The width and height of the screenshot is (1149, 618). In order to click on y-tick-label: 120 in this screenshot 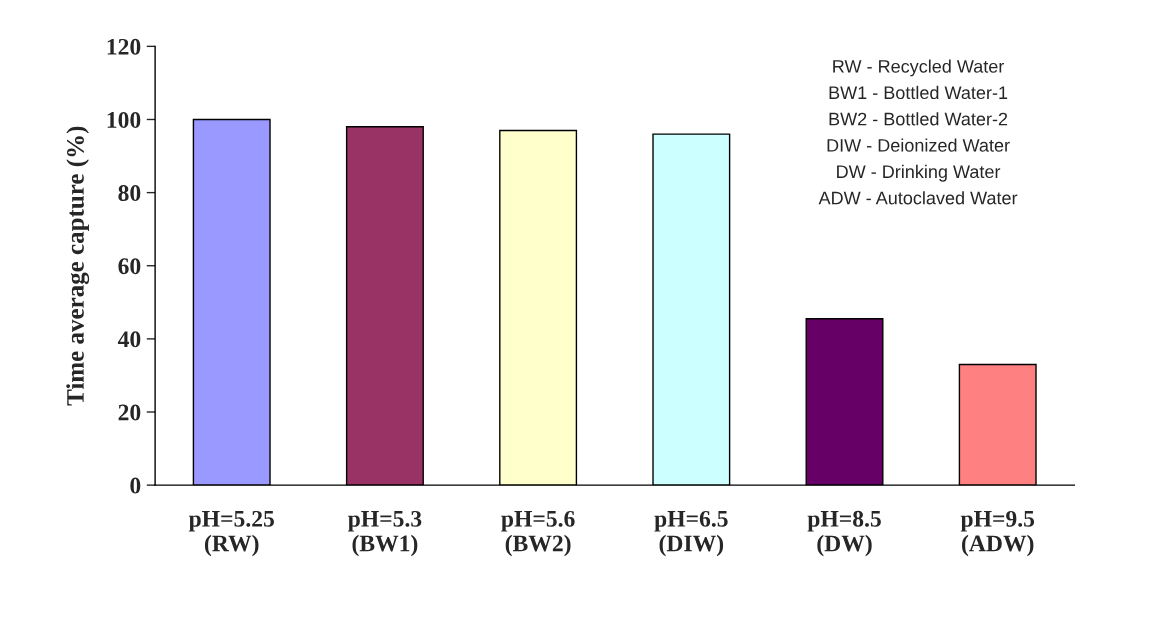, I will do `click(124, 46)`.